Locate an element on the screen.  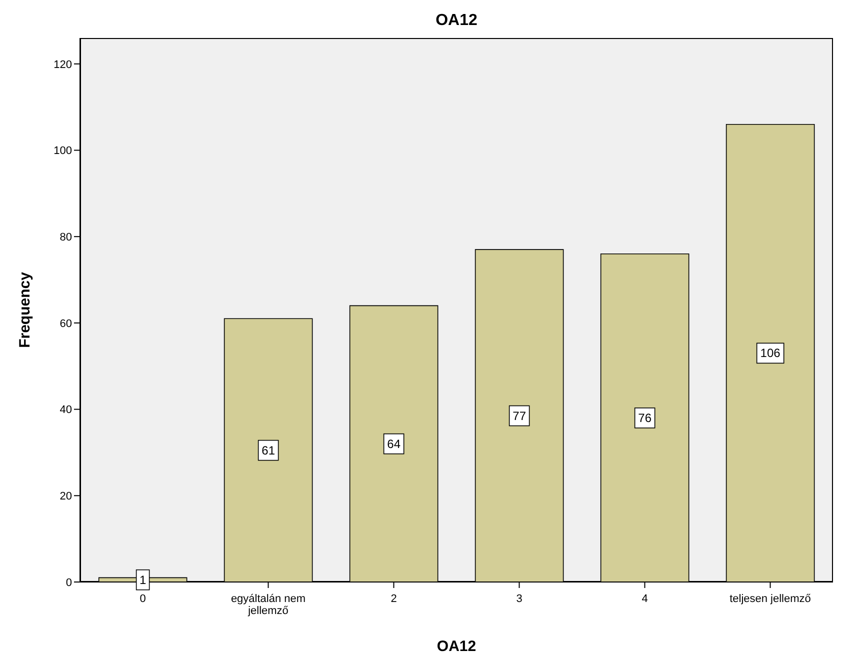
x-axis-title: OA12 is located at coordinates (456, 646).